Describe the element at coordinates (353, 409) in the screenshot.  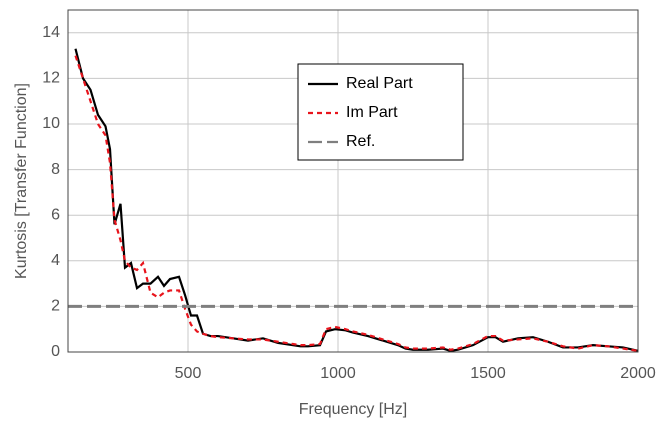
I see `x-axis-label: Frequency [Hz]` at that location.